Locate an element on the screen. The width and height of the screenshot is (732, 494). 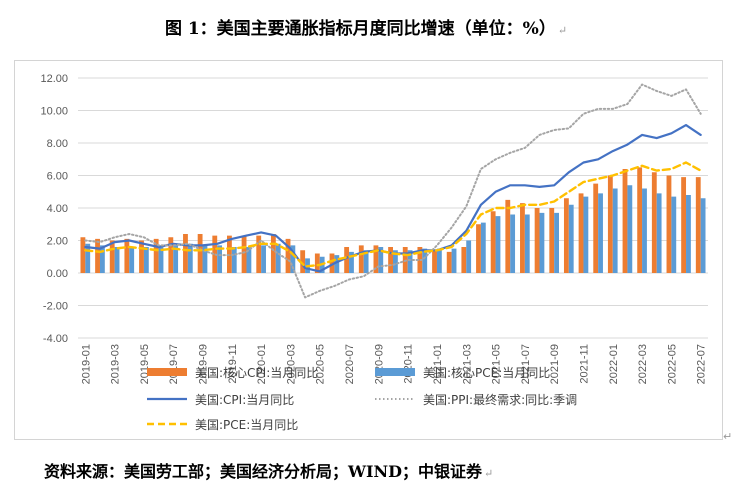
x-tick-label: 2022-03 is located at coordinates (643, 364).